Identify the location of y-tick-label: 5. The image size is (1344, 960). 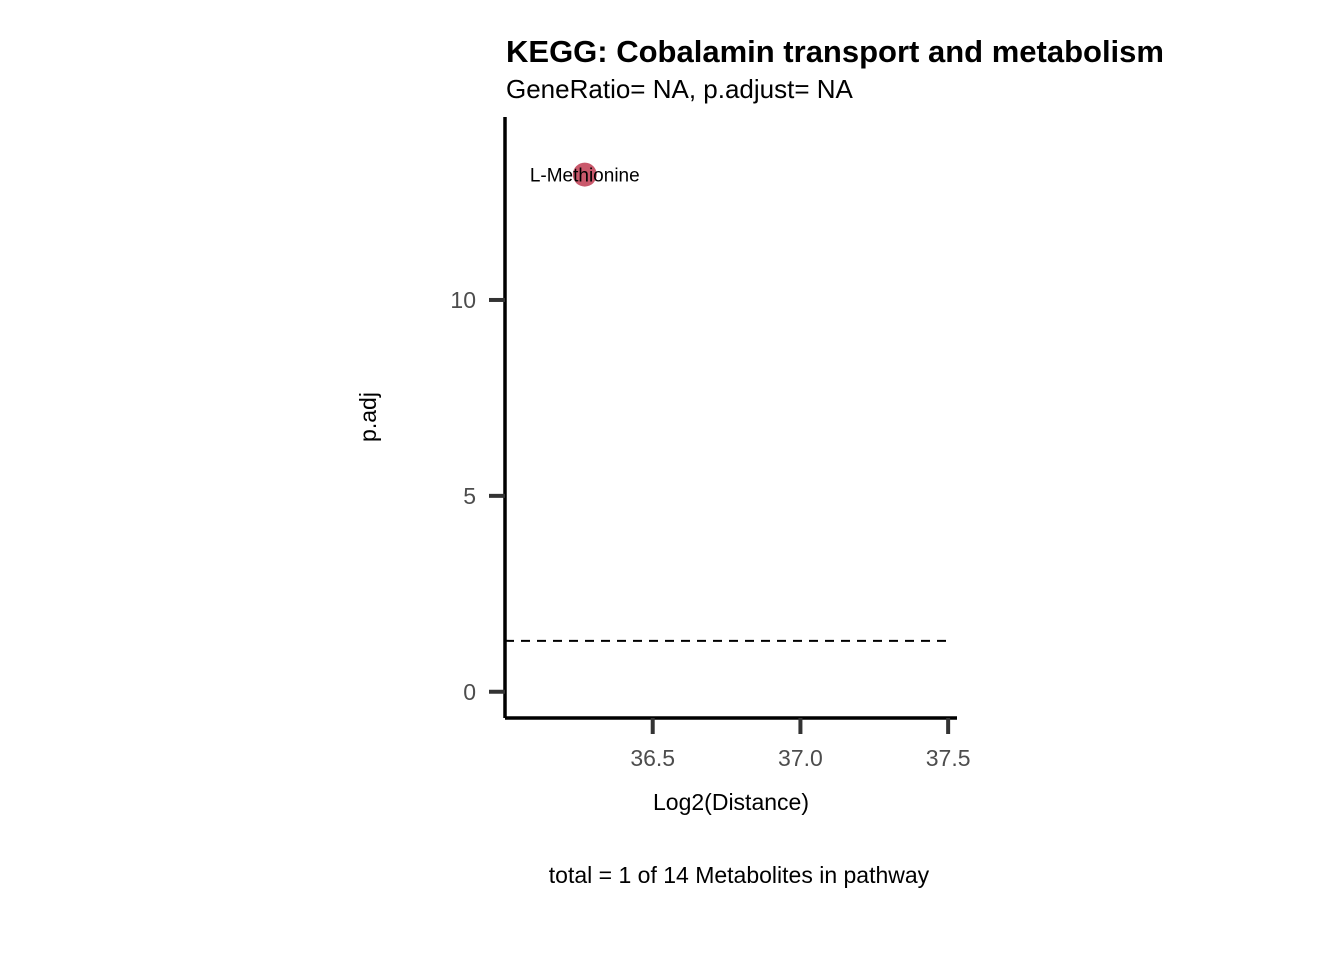
(469, 496).